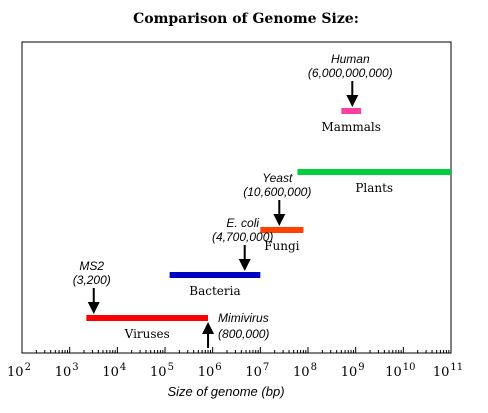  I want to click on x-tick-label: 1011, so click(448, 371).